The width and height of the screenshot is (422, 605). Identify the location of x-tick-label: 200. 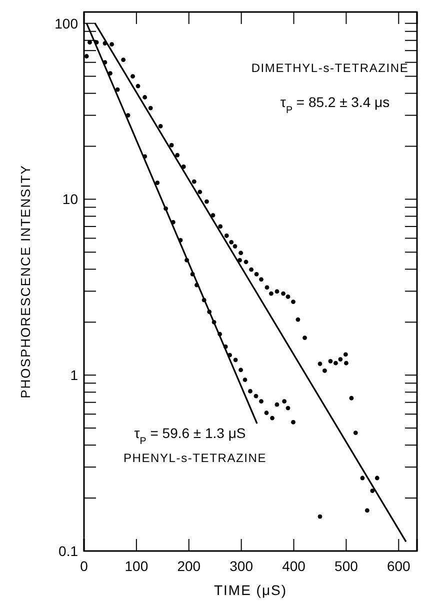
(189, 566).